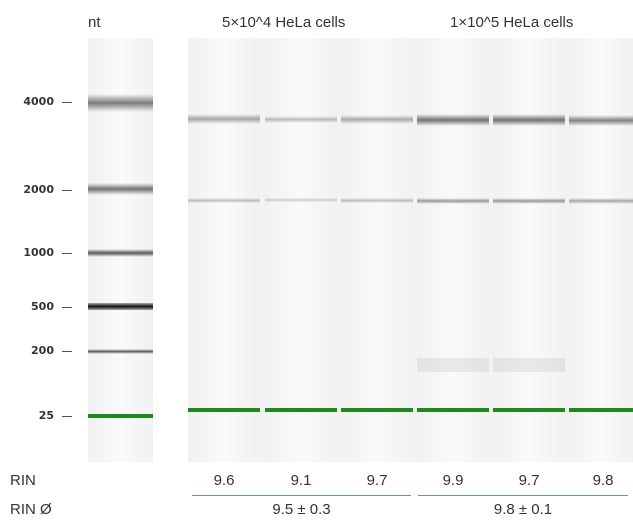 This screenshot has width=633, height=522. I want to click on ladder-lane, so click(120, 250).